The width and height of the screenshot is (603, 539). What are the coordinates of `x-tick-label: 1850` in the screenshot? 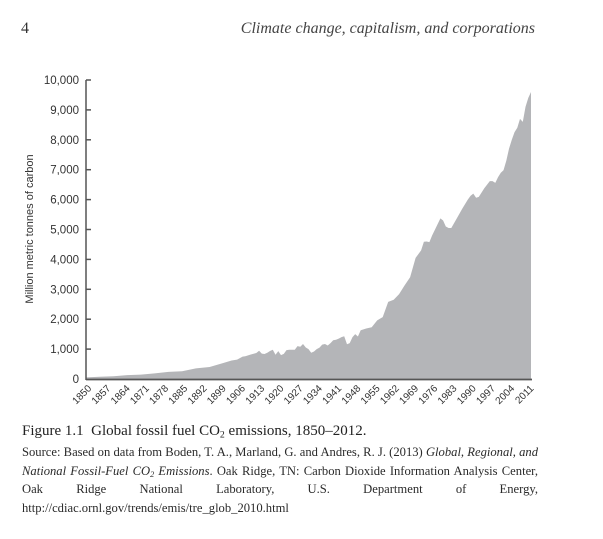 It's located at (83, 395).